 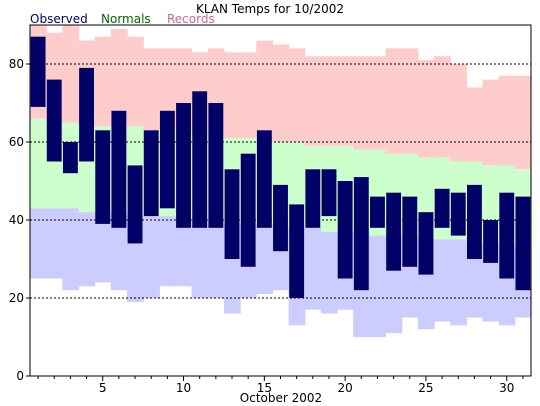 I want to click on x-tick-label: 30, so click(x=506, y=388).